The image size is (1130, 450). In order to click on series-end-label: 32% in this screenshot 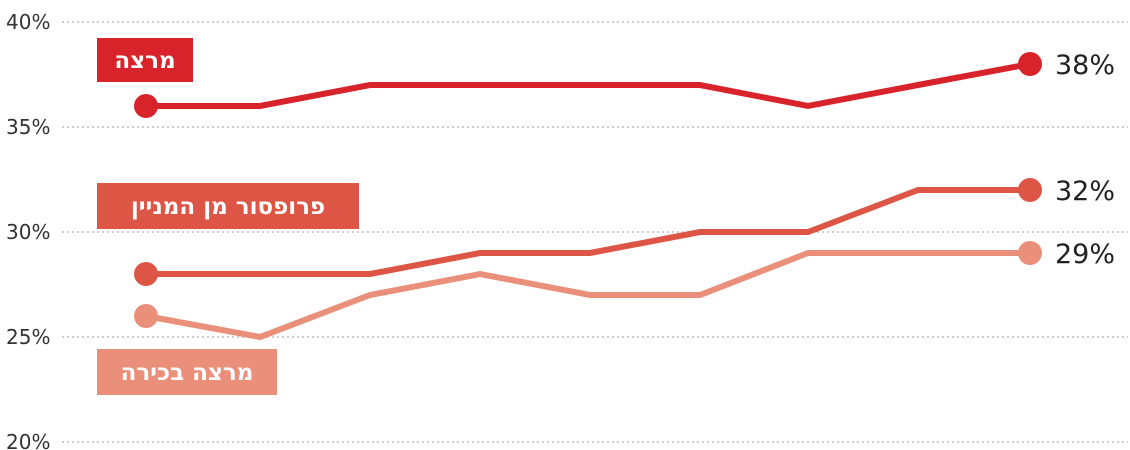, I will do `click(1085, 191)`.